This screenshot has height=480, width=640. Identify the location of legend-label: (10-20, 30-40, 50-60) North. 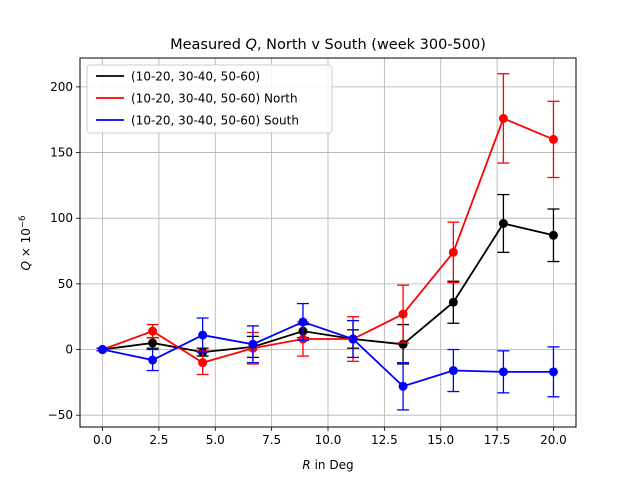
(214, 99).